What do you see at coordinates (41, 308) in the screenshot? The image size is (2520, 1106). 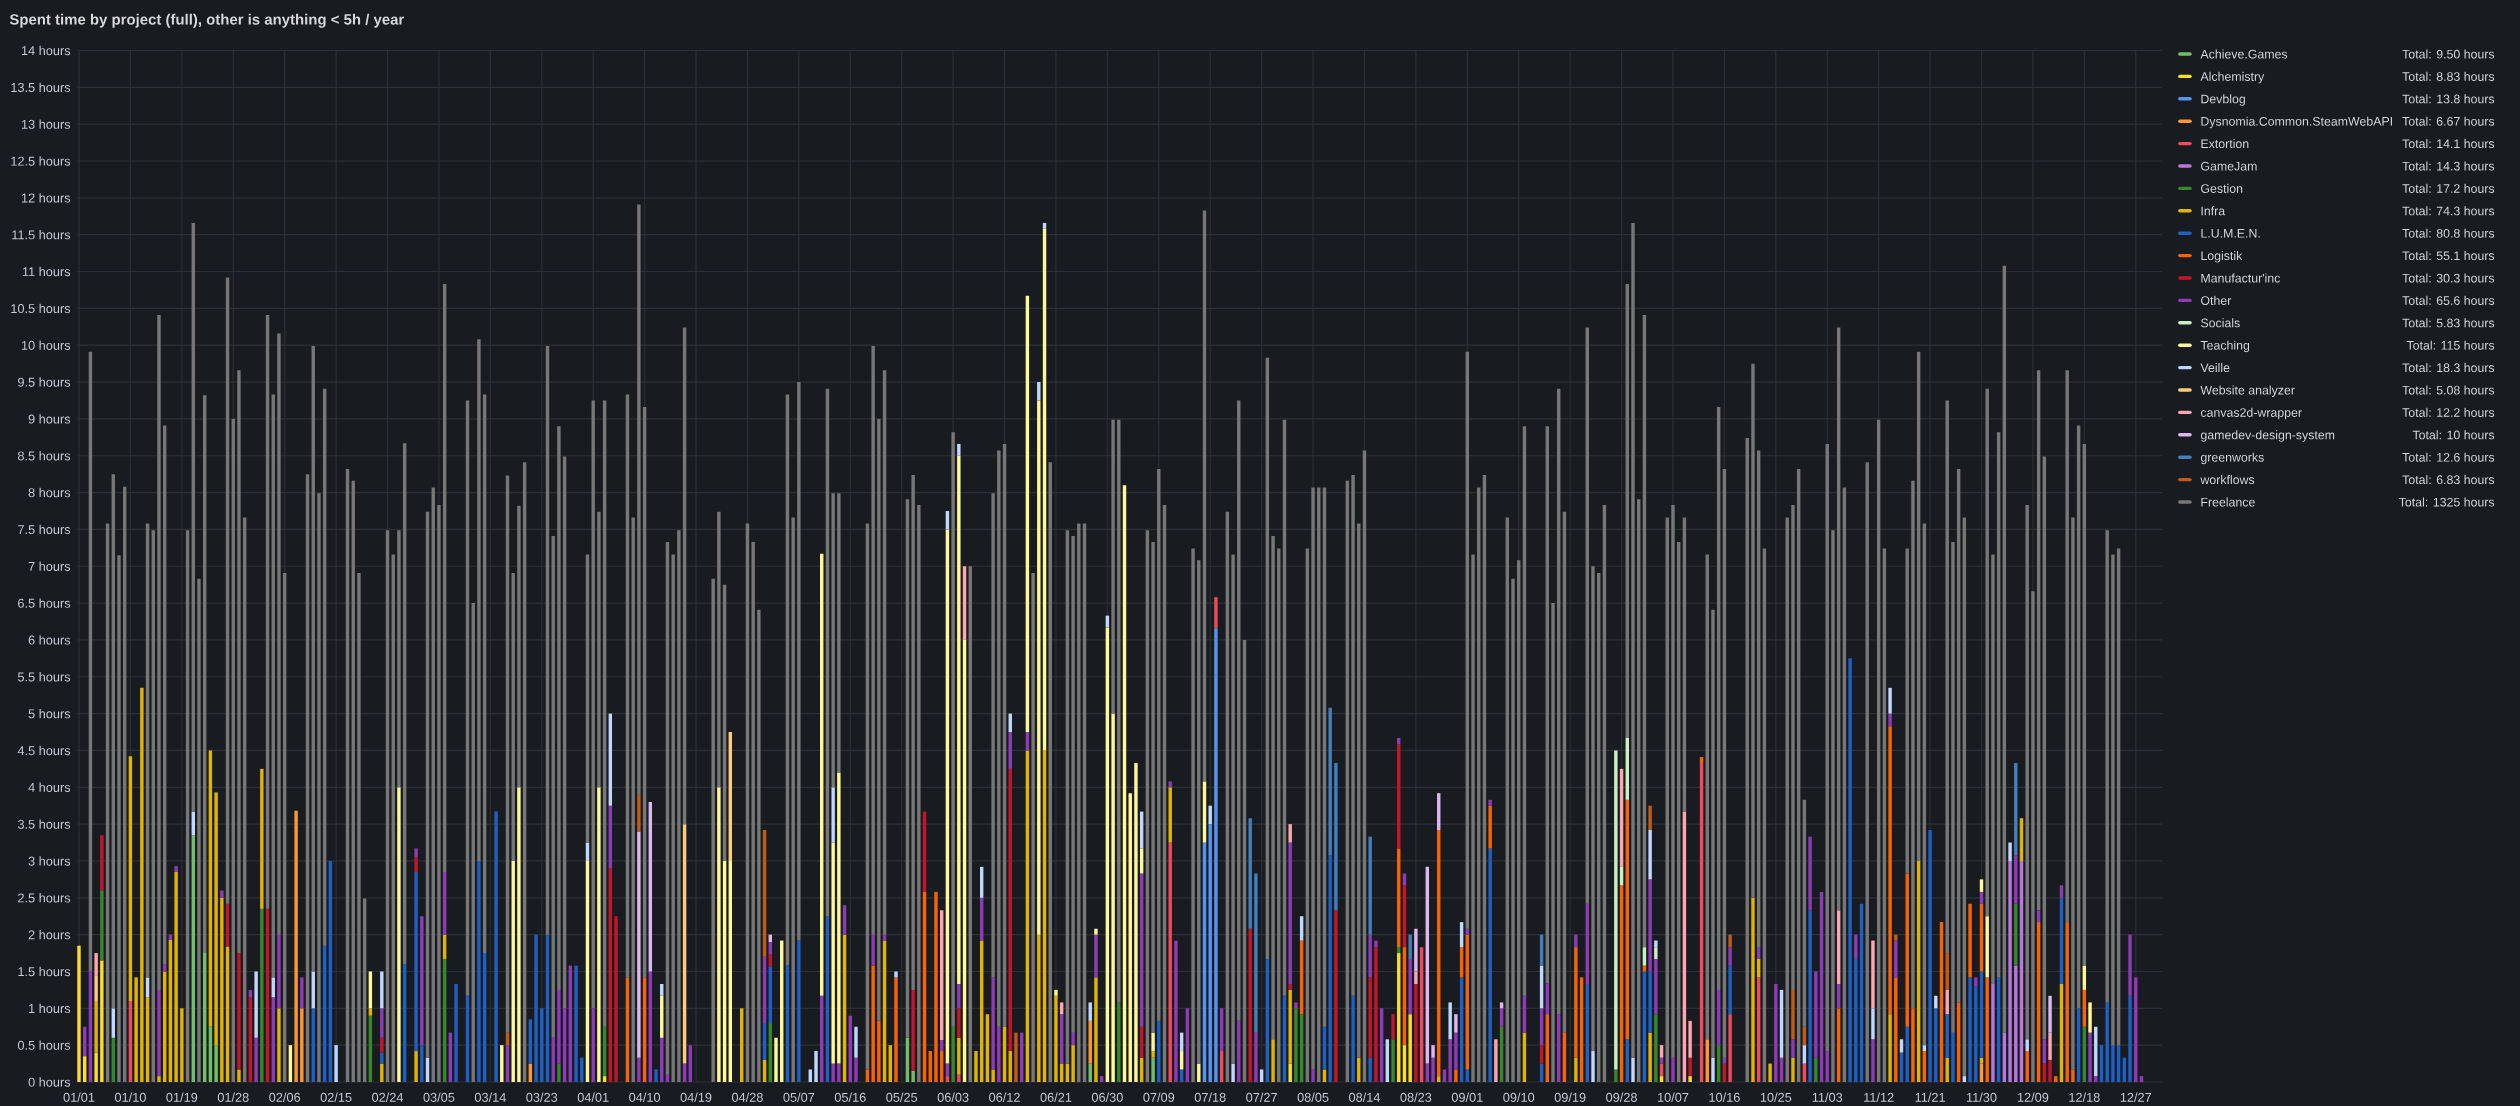 I see `y-tick-label: 10.5 hours` at bounding box center [41, 308].